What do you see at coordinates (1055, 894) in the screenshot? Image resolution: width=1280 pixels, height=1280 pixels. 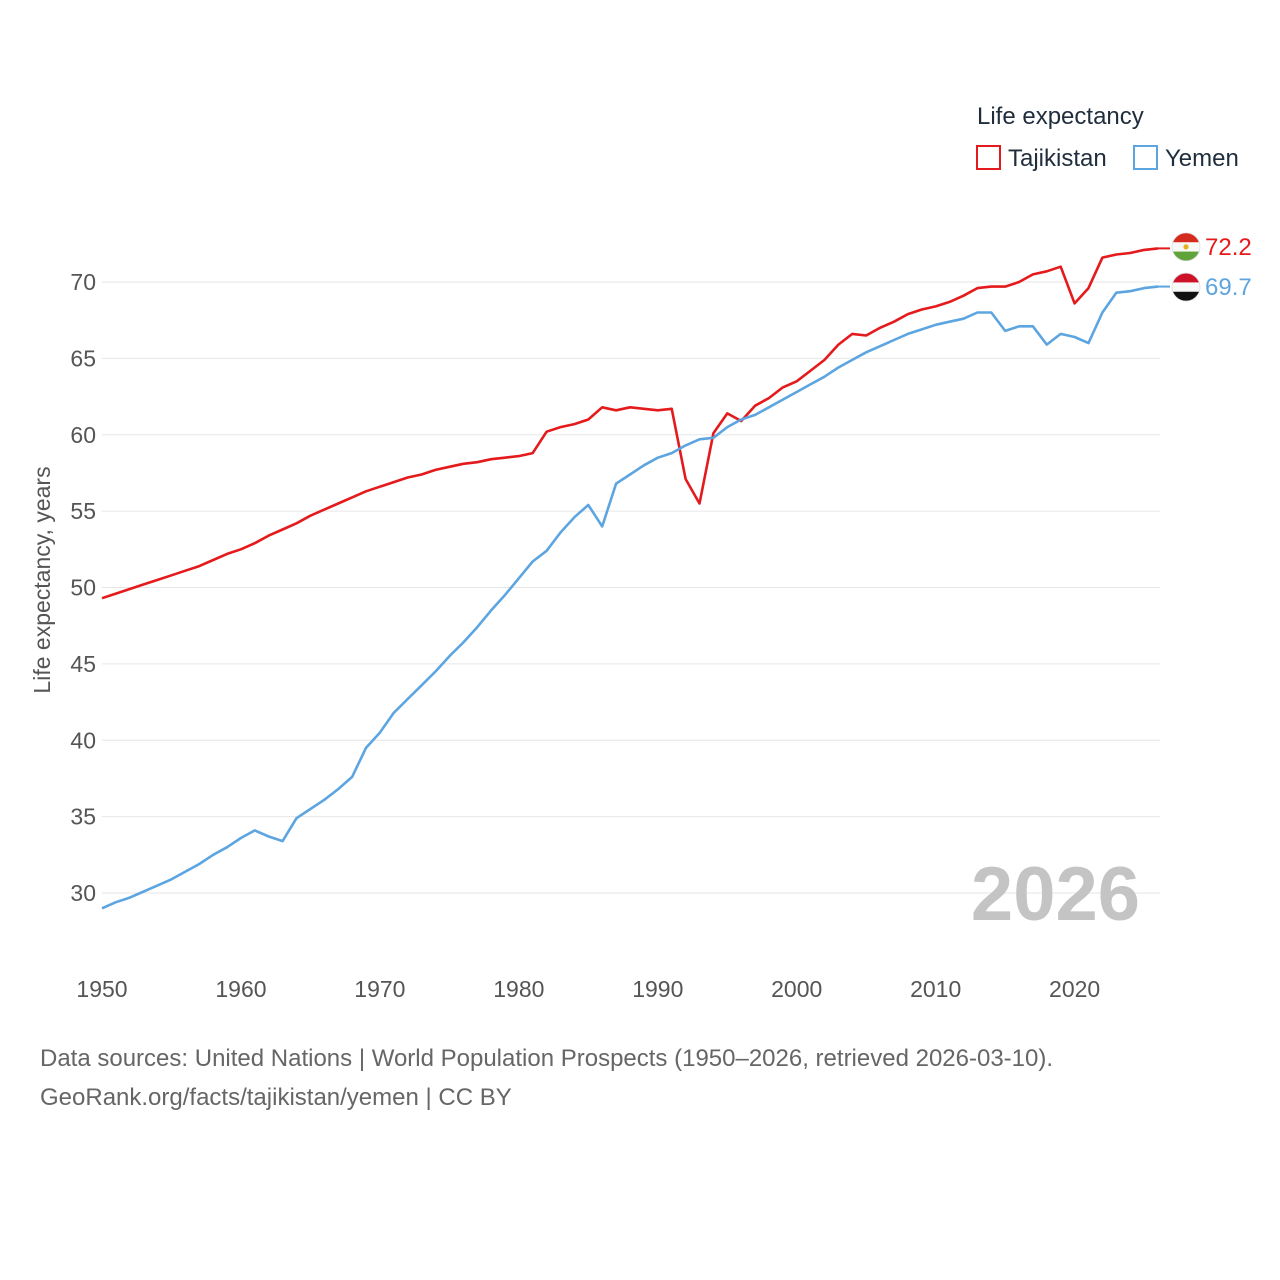 I see `year-watermark: 2026` at bounding box center [1055, 894].